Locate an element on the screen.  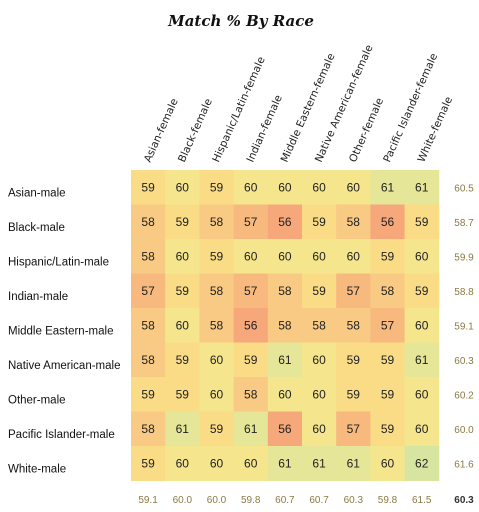
column-average: 60.0 is located at coordinates (183, 500).